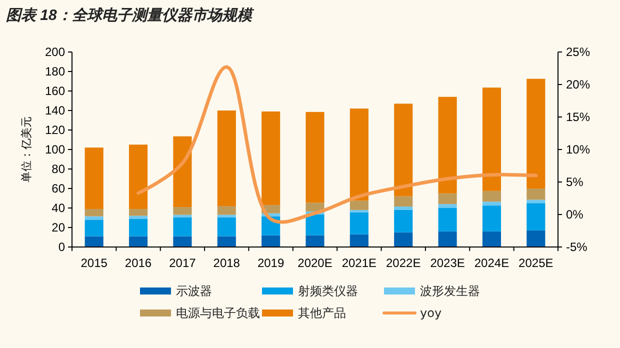 The height and width of the screenshot is (348, 620). I want to click on x-tick-label: 2016, so click(138, 263).